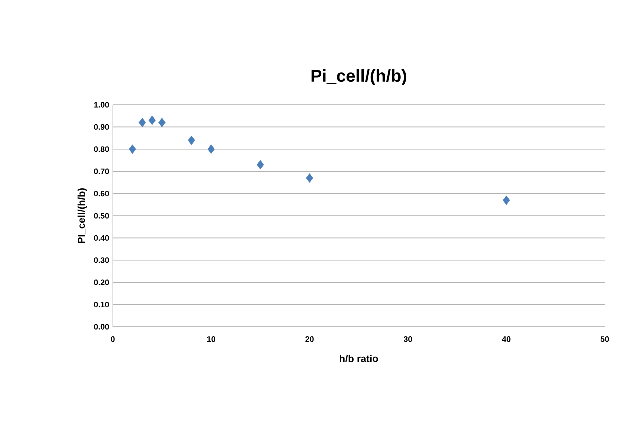 This screenshot has height=421, width=628. I want to click on chart-title: Pi_cell/(h/b), so click(359, 77).